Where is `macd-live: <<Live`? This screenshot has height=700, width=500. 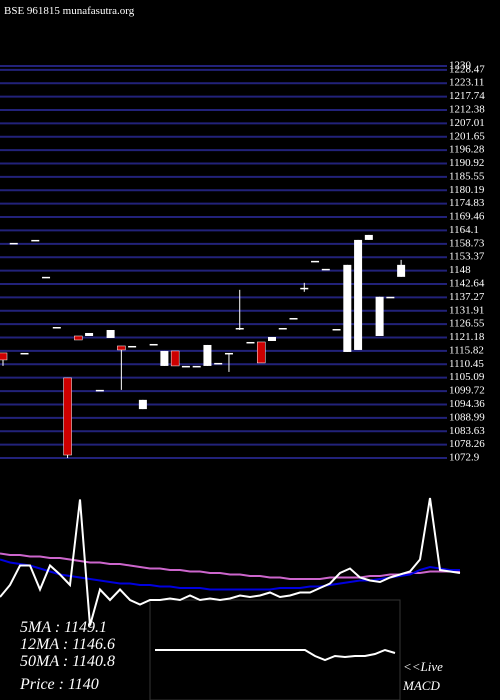
macd-live: <<Live is located at coordinates (423, 666).